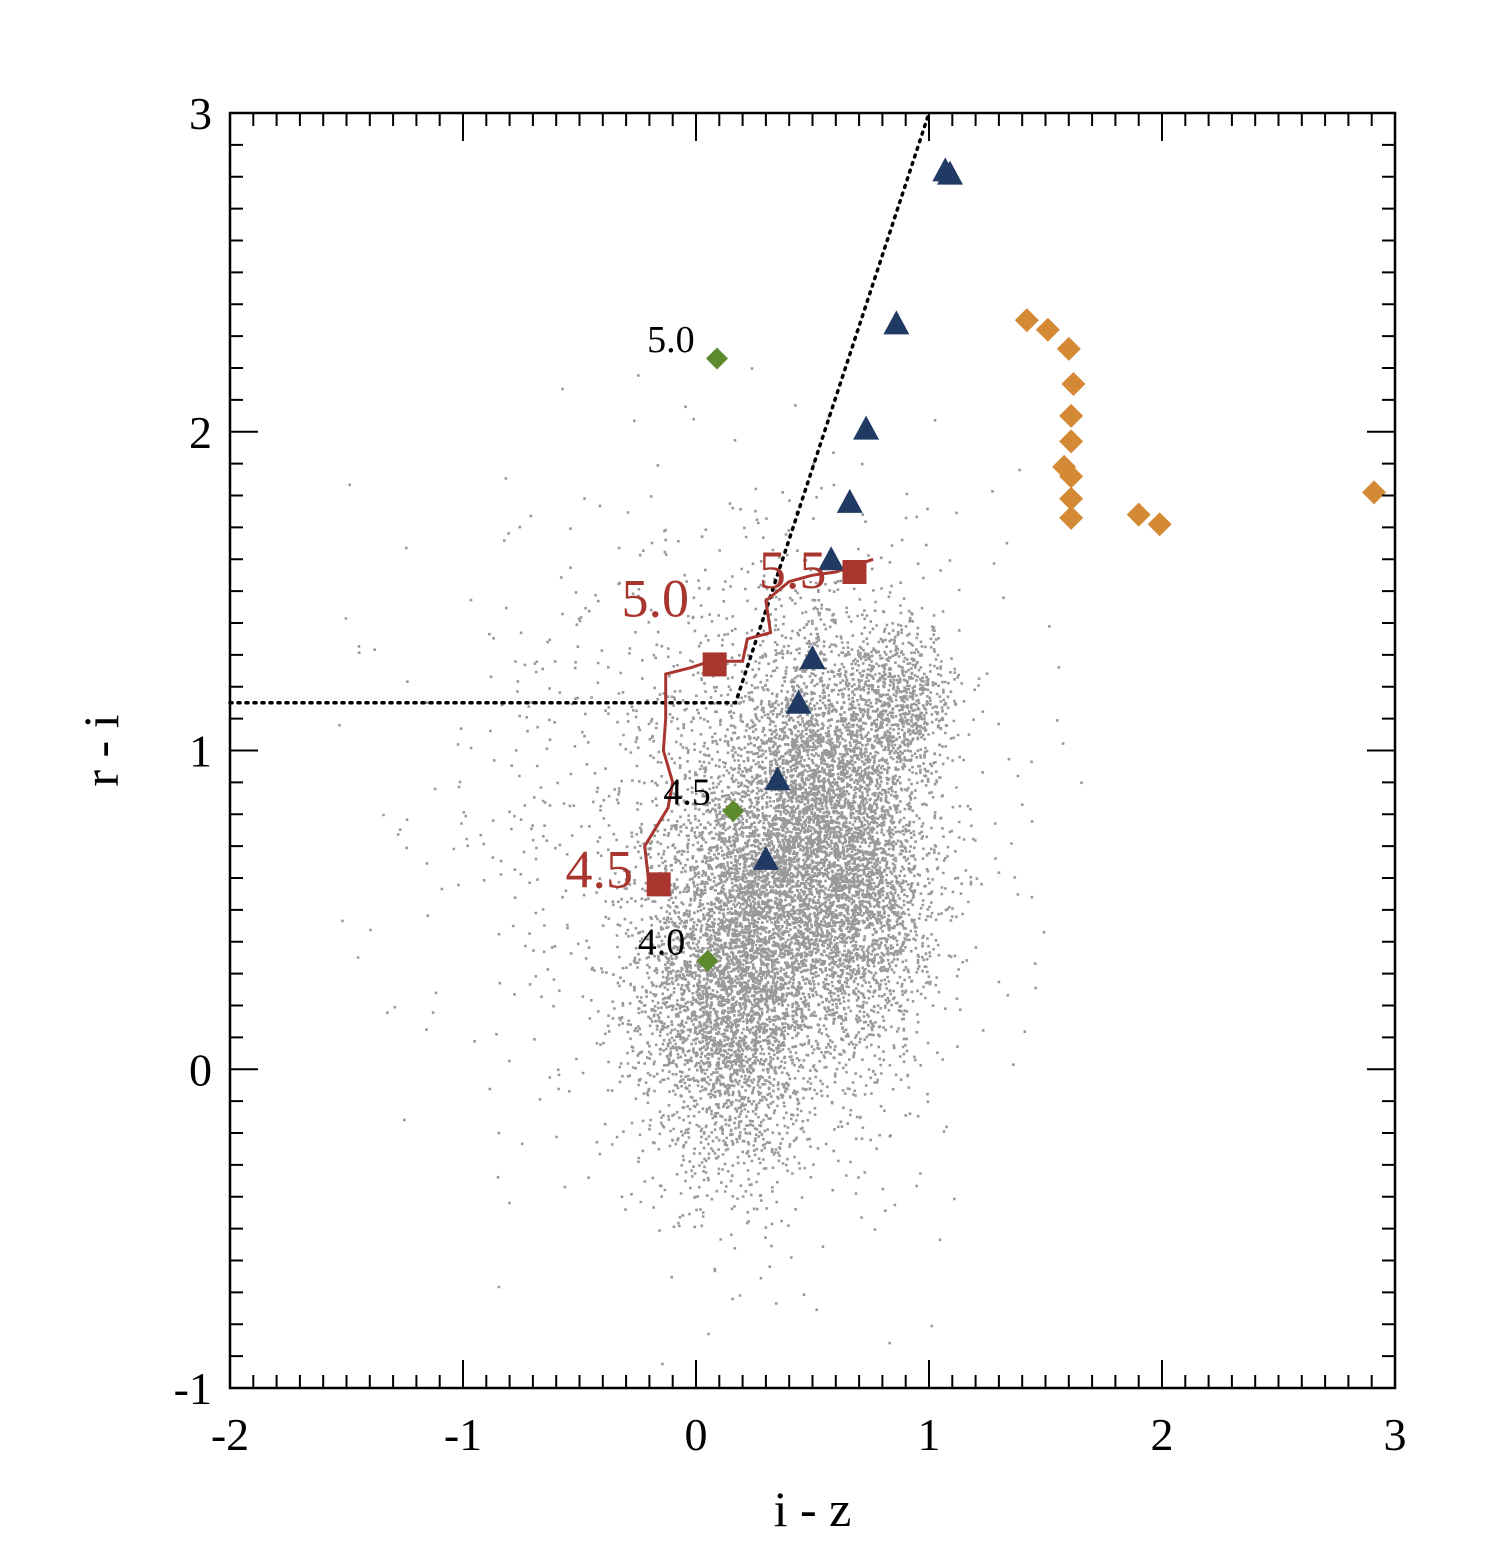 The image size is (1489, 1552). What do you see at coordinates (696, 641) in the screenshot?
I see `annotations: 4.04.55.04.55.0 5.5` at bounding box center [696, 641].